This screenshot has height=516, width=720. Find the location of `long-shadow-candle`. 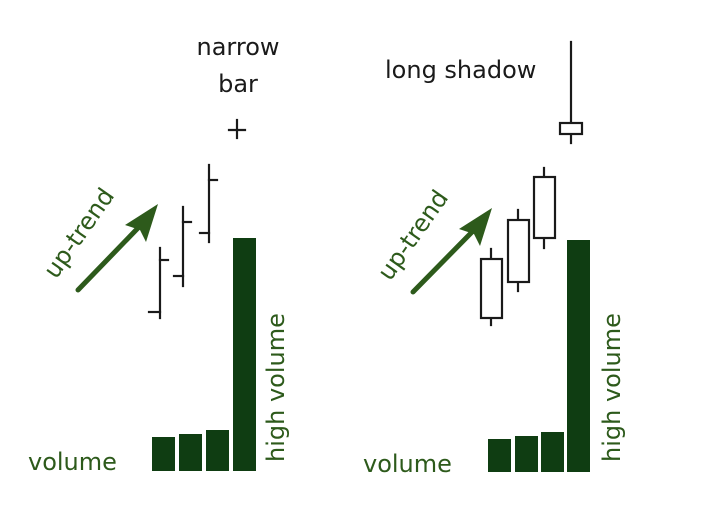

long-shadow-candle is located at coordinates (571, 92).